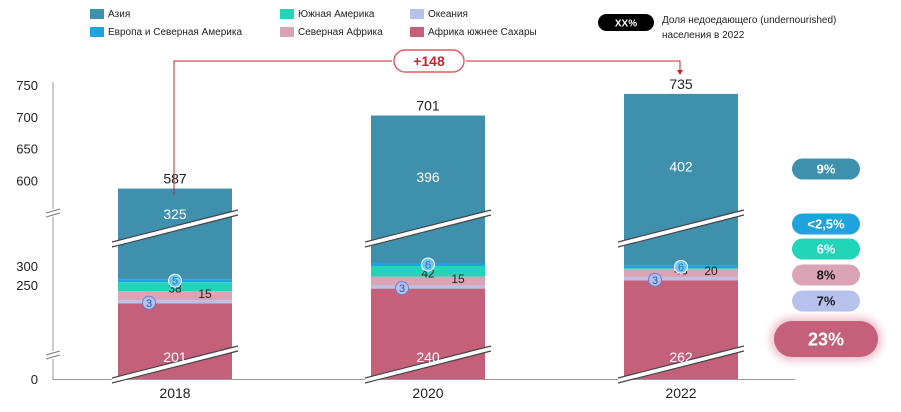  Describe the element at coordinates (175, 228) in the screenshot. I see `bar-break-upper-2018` at that location.